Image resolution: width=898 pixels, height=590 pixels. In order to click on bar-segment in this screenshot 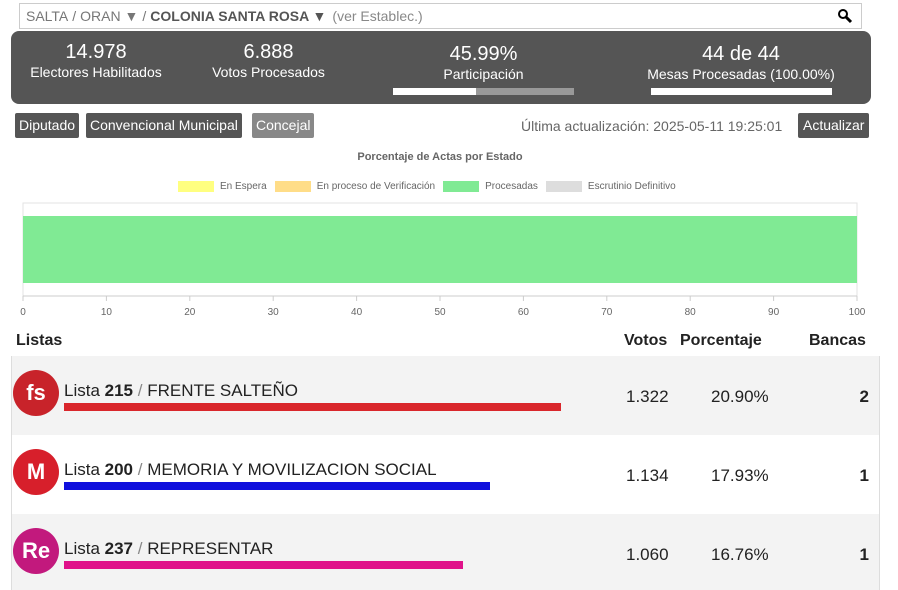, I will do `click(440, 249)`.